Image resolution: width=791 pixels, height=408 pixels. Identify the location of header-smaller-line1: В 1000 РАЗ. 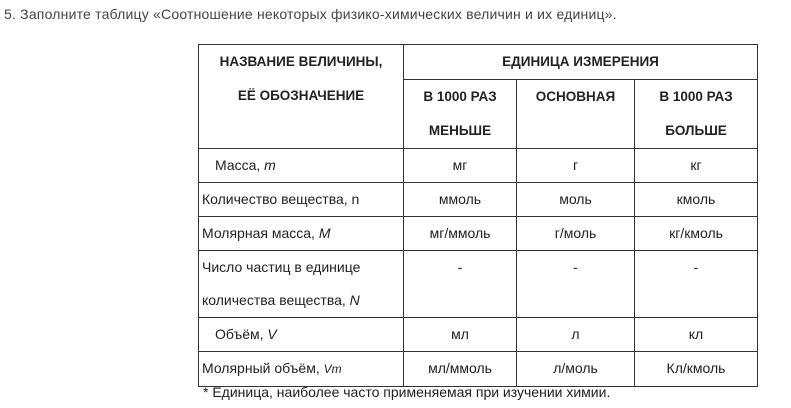
(460, 96).